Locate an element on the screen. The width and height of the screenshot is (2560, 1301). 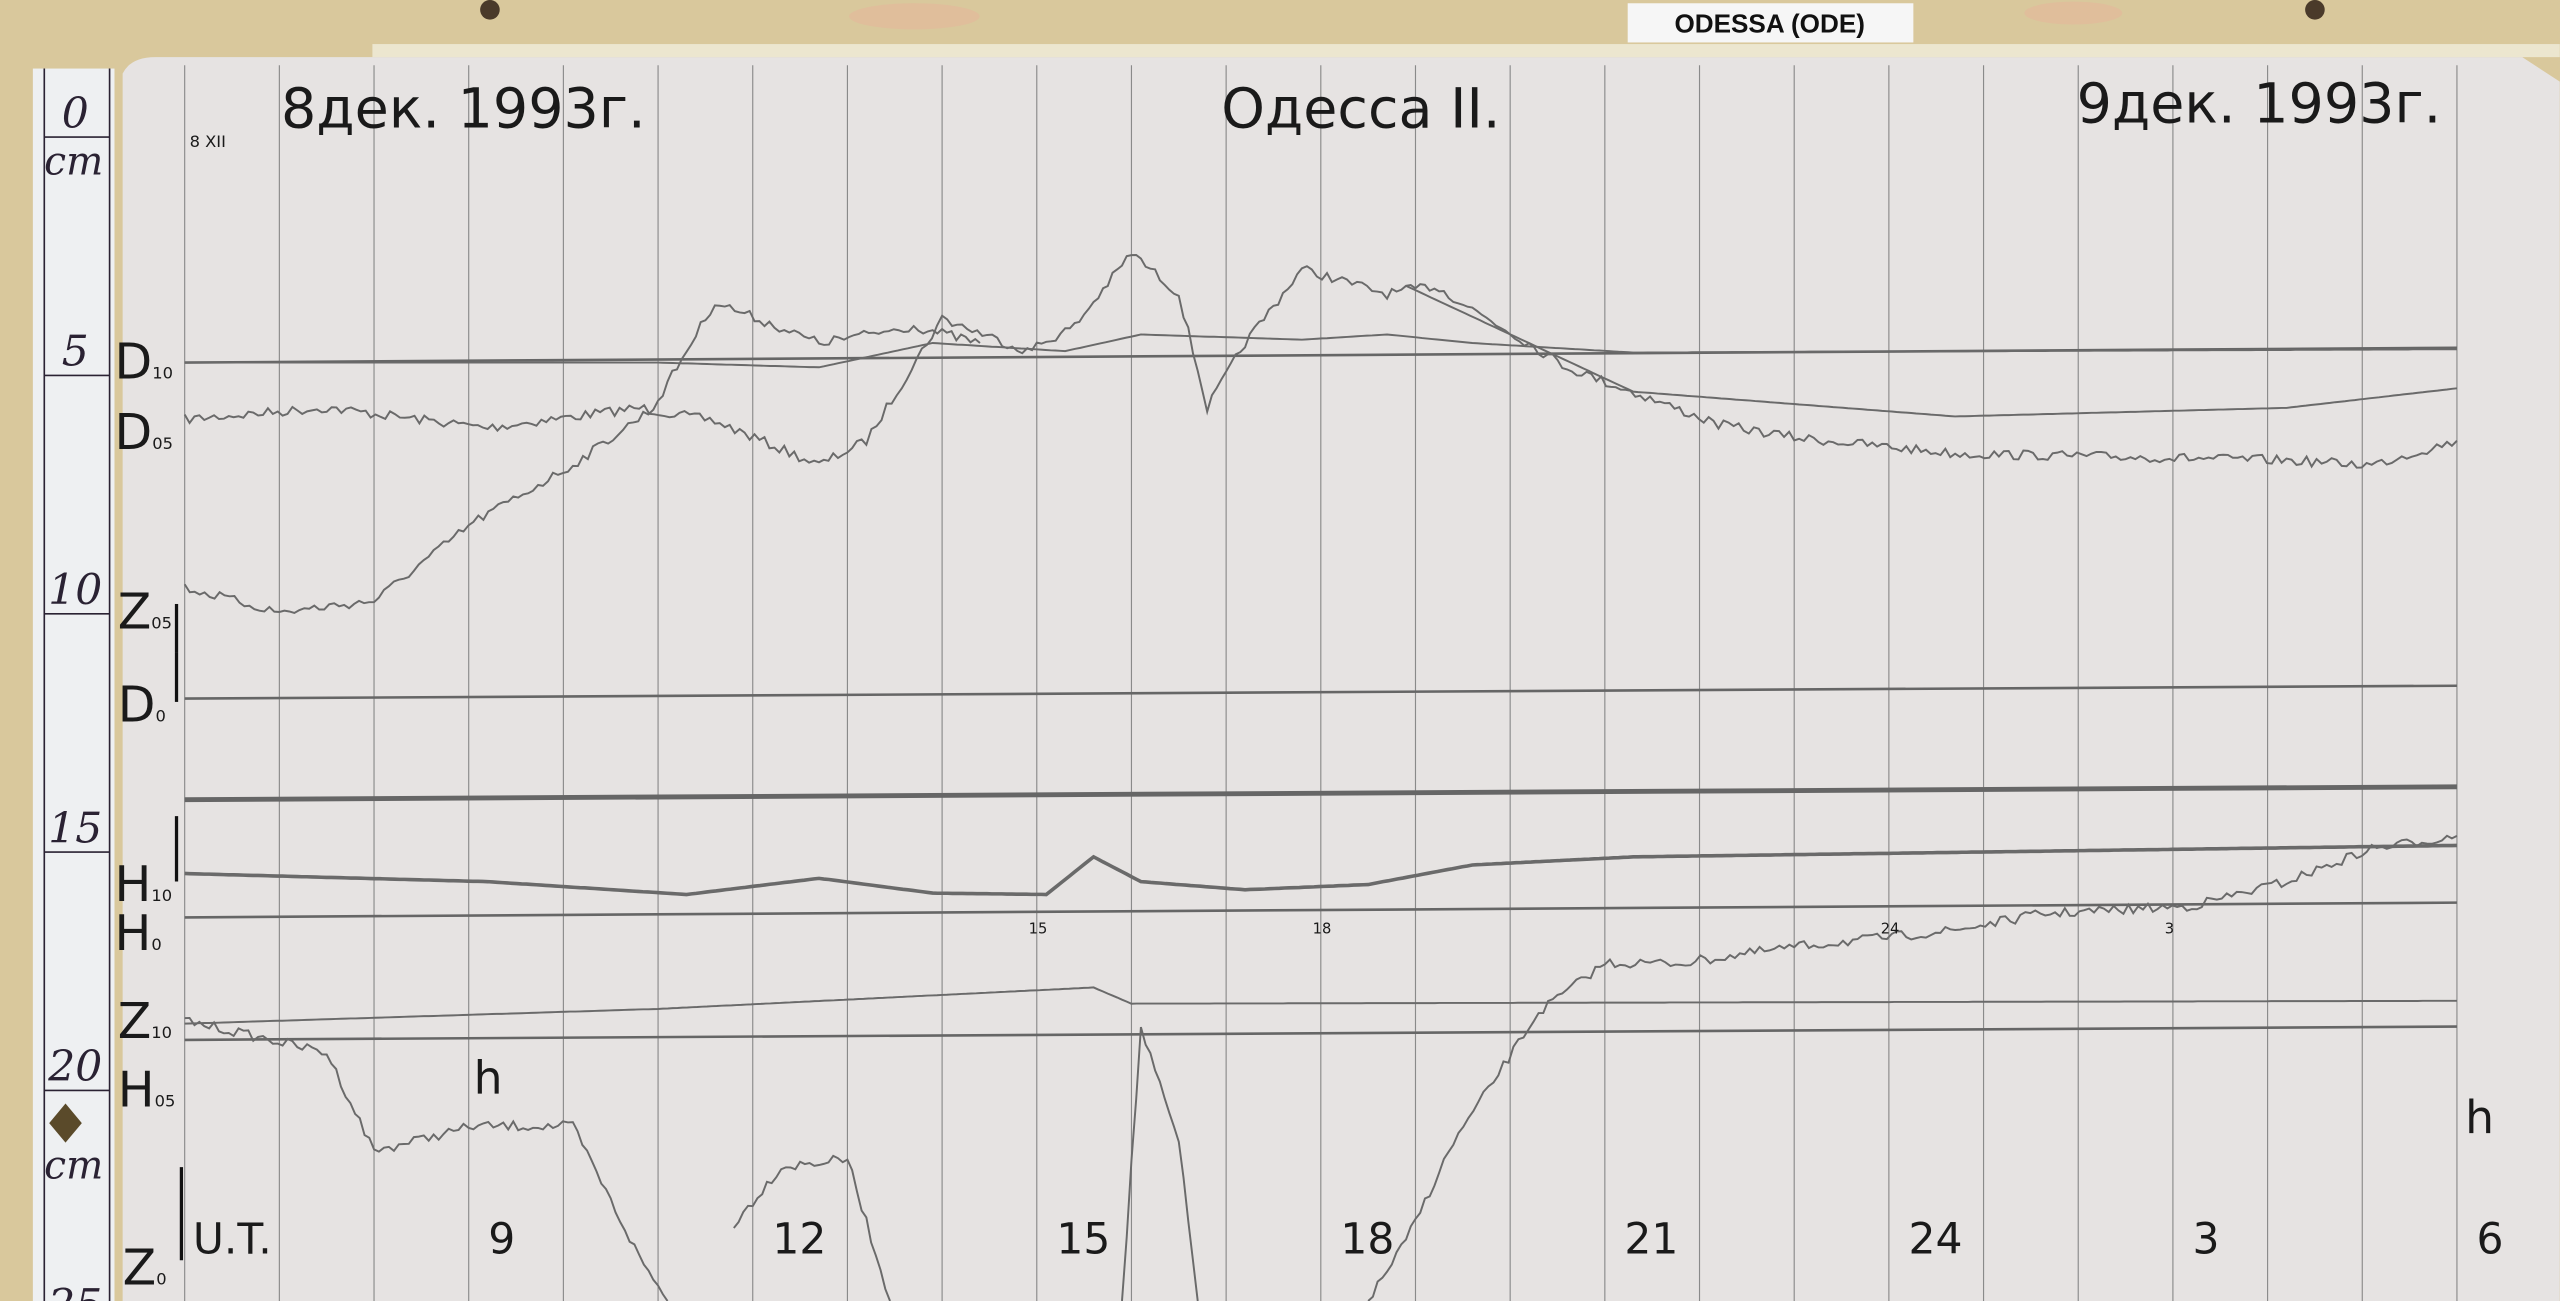
ruler-pin-icon is located at coordinates (65, 1123).